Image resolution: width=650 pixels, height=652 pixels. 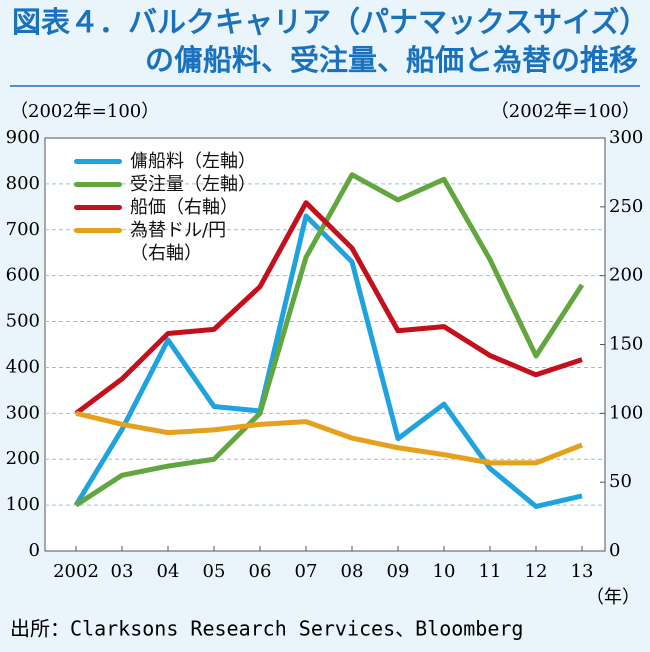 I want to click on legend: 傭船料（左軸） 受注量（左軸） 船価（右軸） 為替ドル/円 （右軸）, so click(x=182, y=207).